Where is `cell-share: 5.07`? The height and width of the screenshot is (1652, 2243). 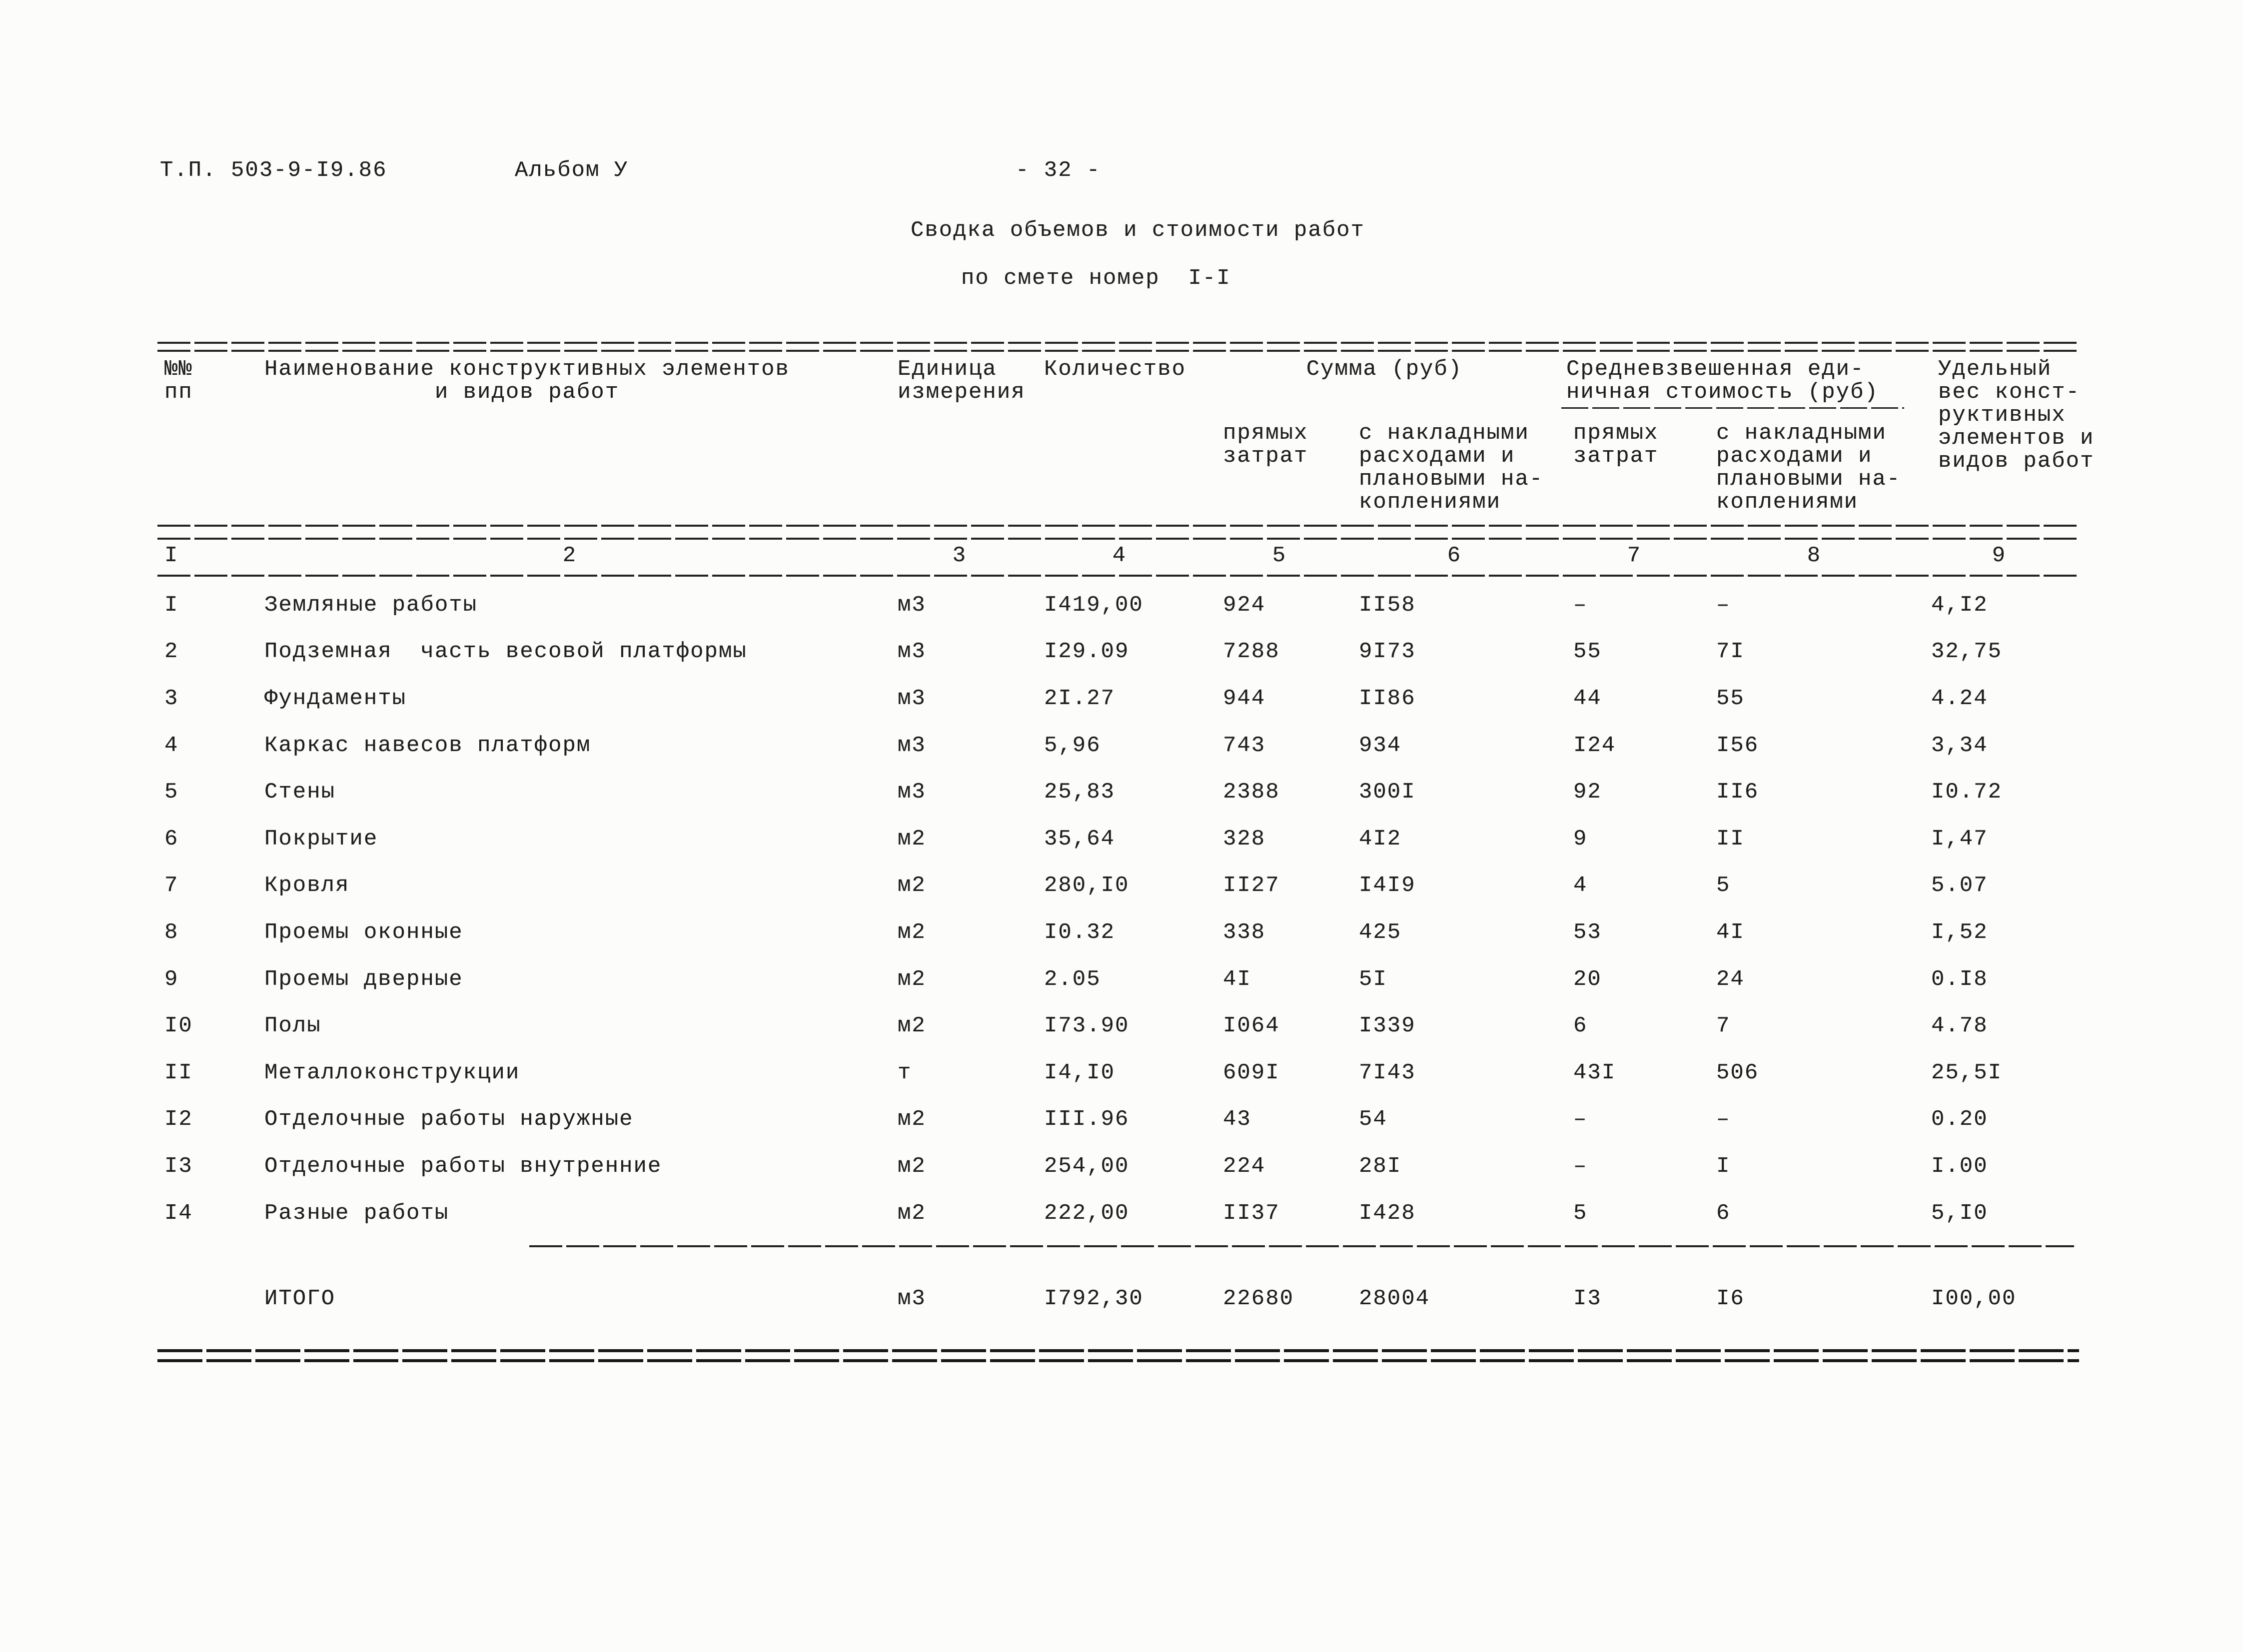 cell-share: 5.07 is located at coordinates (1959, 885).